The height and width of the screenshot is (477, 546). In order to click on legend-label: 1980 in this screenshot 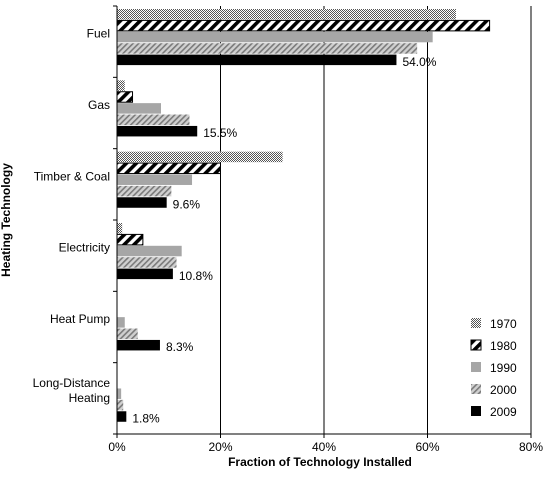, I will do `click(503, 346)`.